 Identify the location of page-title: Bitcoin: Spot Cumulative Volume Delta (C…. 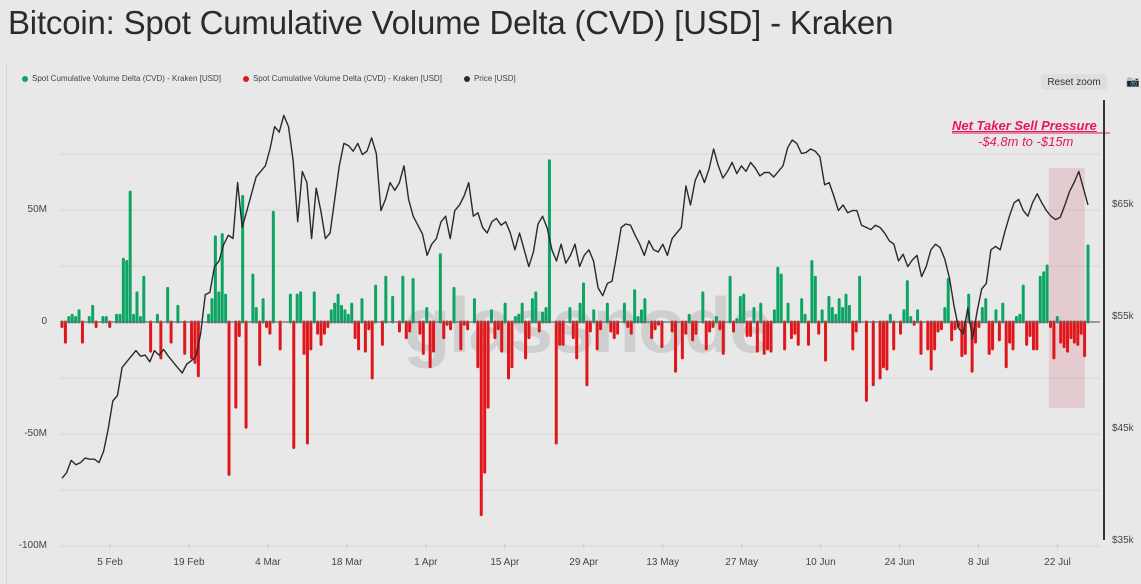
(451, 22).